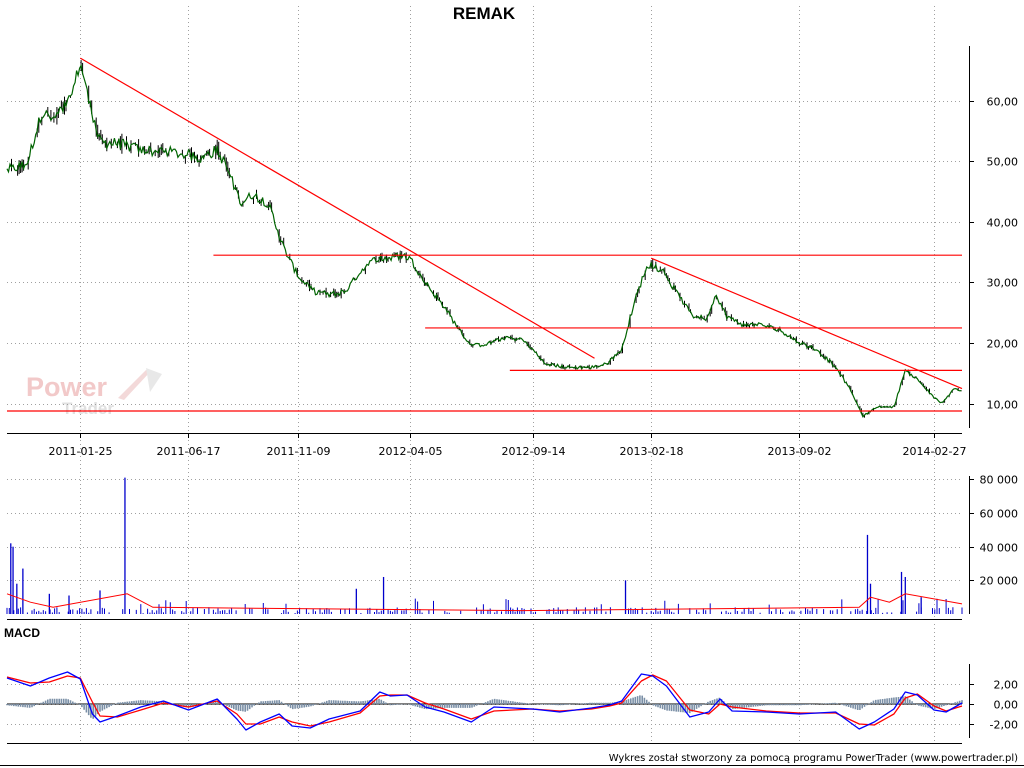 The image size is (1024, 768). I want to click on x-tick-label: 2013-02-18, so click(652, 451).